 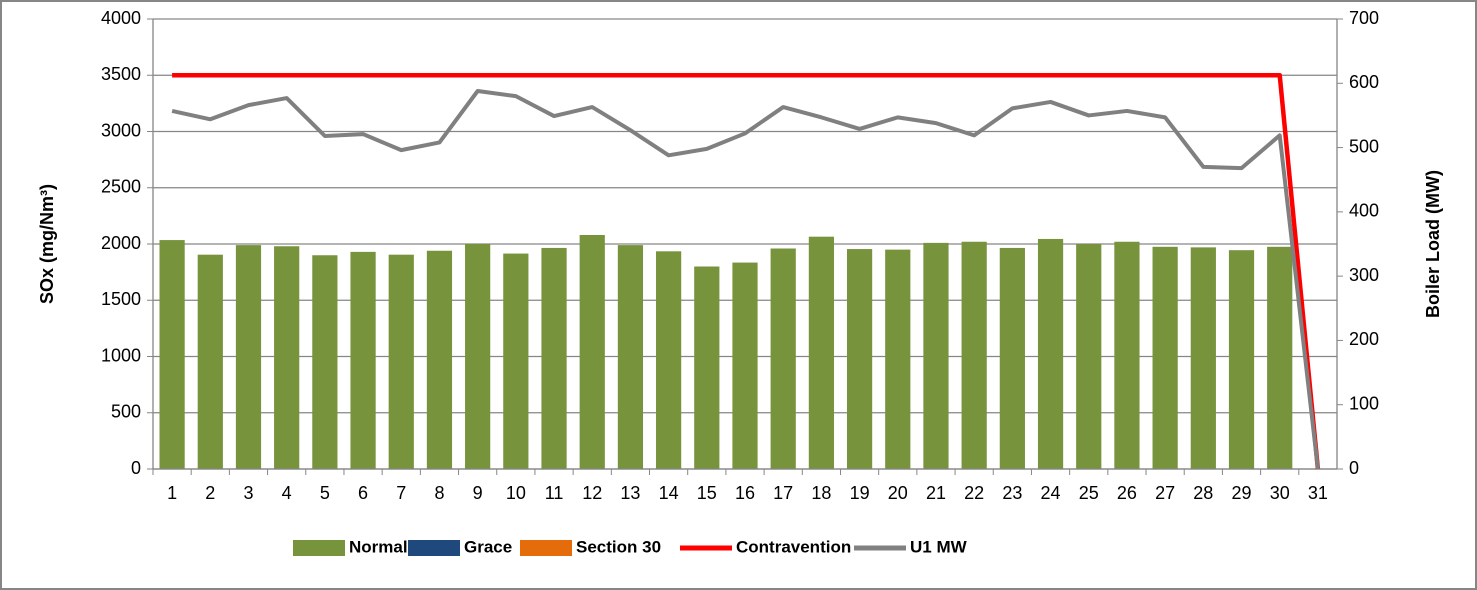 What do you see at coordinates (783, 493) in the screenshot?
I see `x-tick-label: 17` at bounding box center [783, 493].